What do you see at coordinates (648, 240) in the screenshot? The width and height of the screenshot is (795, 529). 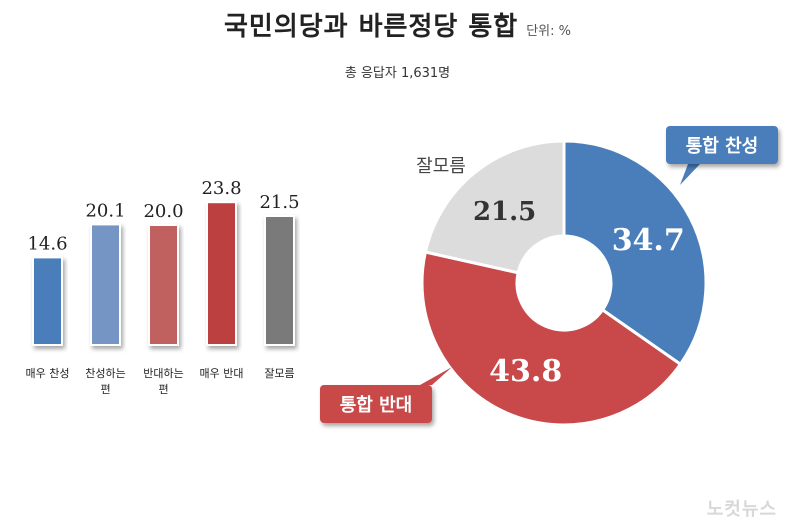 I see `donut-value-label: 34.7` at bounding box center [648, 240].